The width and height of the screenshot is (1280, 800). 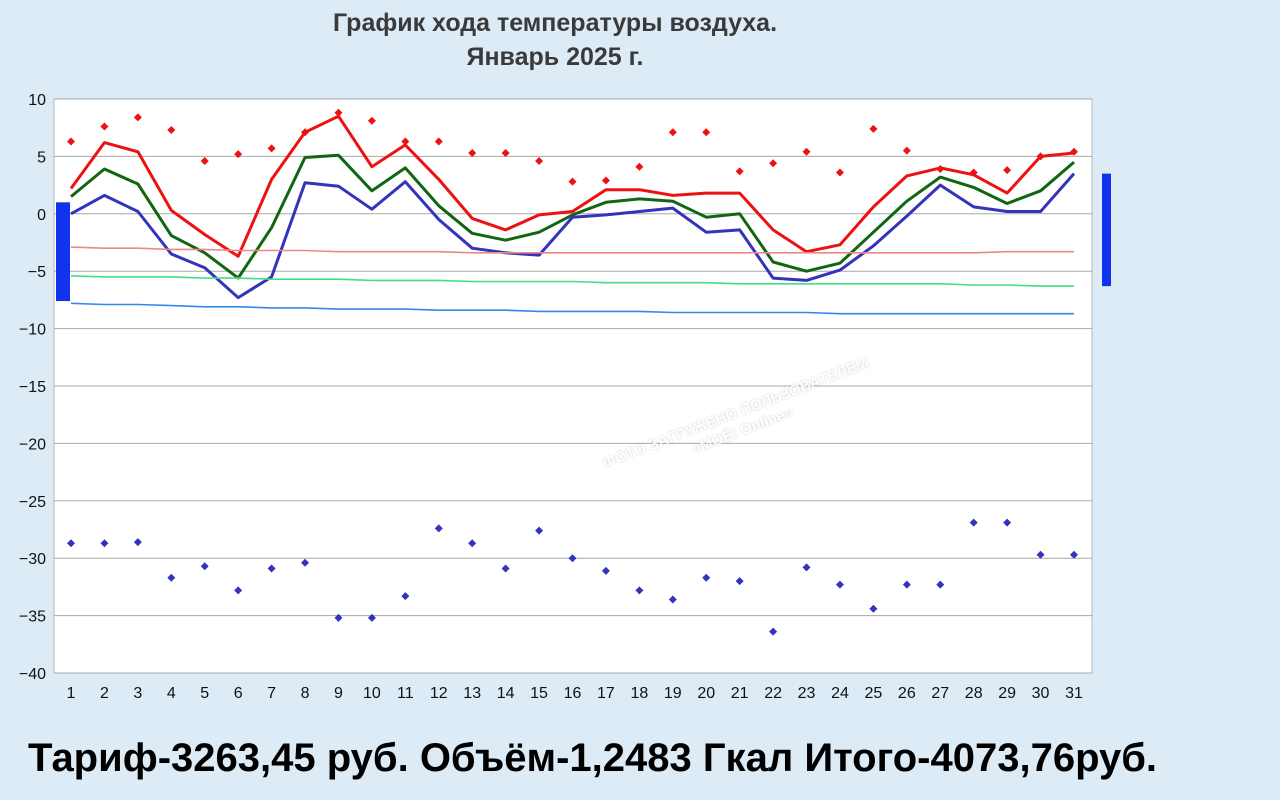 I want to click on x-tick-label: 24, so click(x=840, y=693).